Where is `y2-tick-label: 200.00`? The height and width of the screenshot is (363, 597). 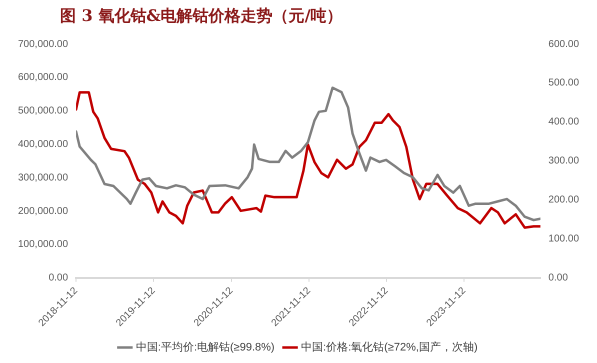
y2-tick-label: 200.00 is located at coordinates (564, 200).